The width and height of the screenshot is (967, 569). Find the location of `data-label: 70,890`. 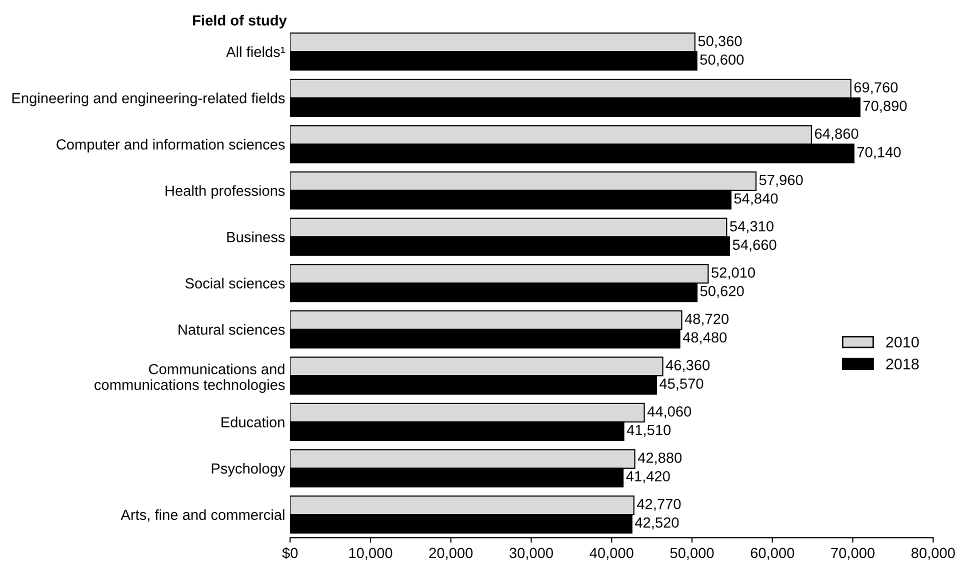

data-label: 70,890 is located at coordinates (885, 106).